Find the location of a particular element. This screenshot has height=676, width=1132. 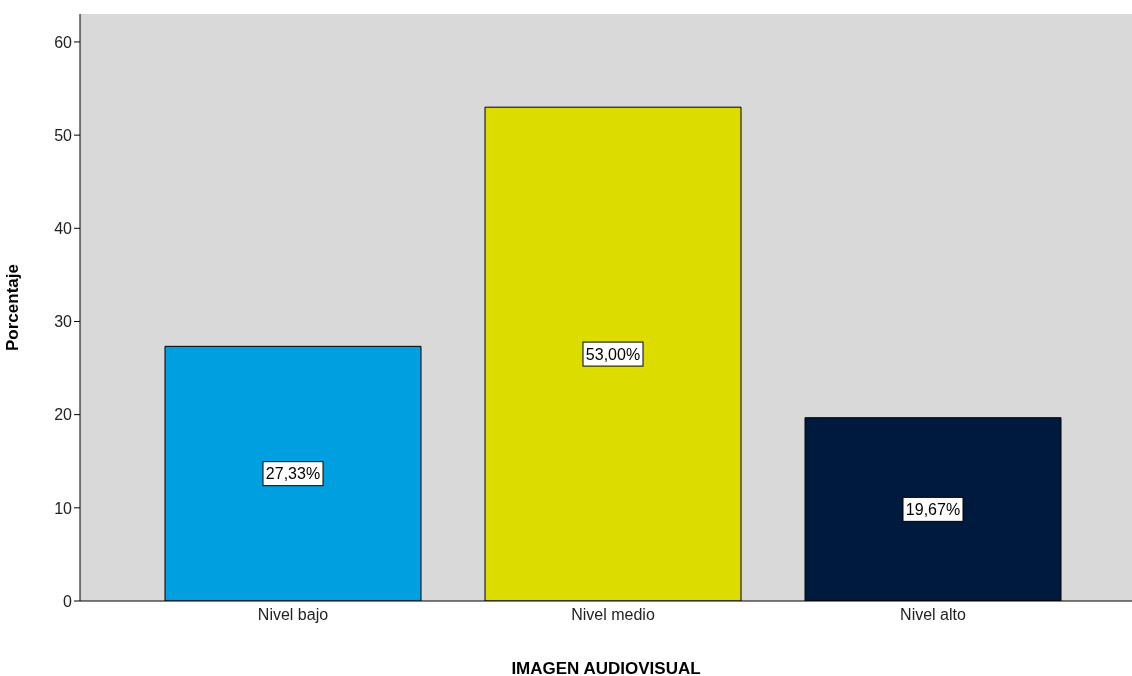

y-tick-label: 10 is located at coordinates (63, 508).